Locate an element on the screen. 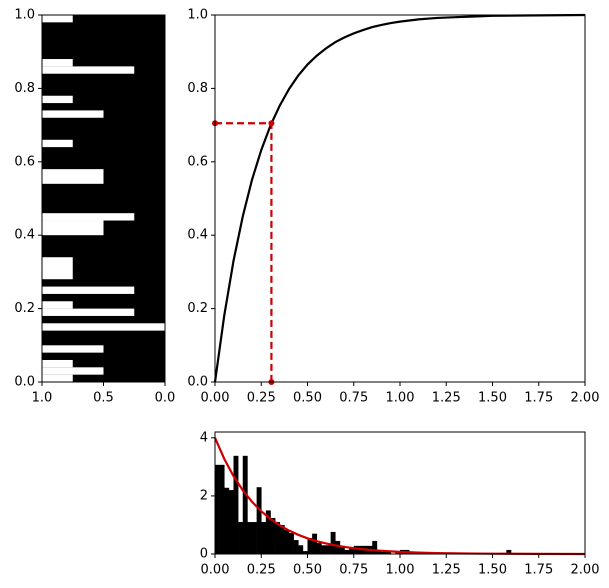 The image size is (609, 588). axes-background is located at coordinates (103, 198).